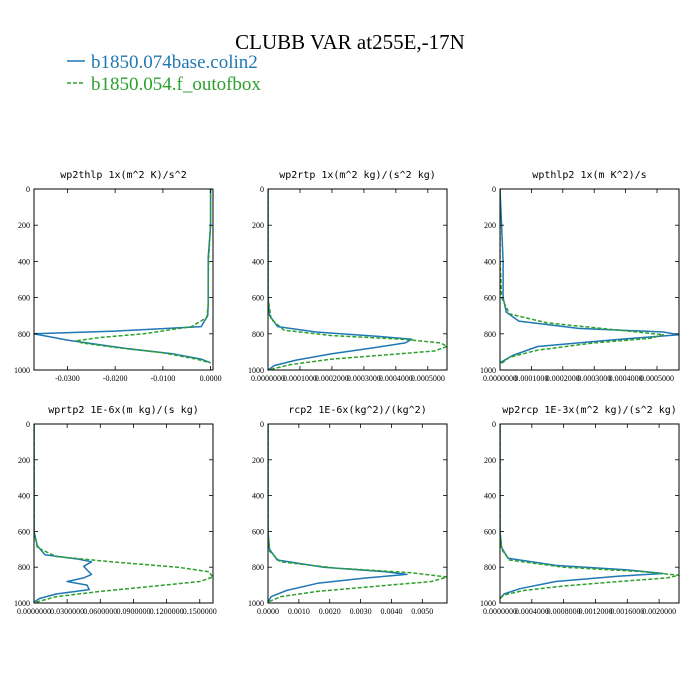  What do you see at coordinates (564, 611) in the screenshot?
I see `x-tick-label: 0.0008000` at bounding box center [564, 611].